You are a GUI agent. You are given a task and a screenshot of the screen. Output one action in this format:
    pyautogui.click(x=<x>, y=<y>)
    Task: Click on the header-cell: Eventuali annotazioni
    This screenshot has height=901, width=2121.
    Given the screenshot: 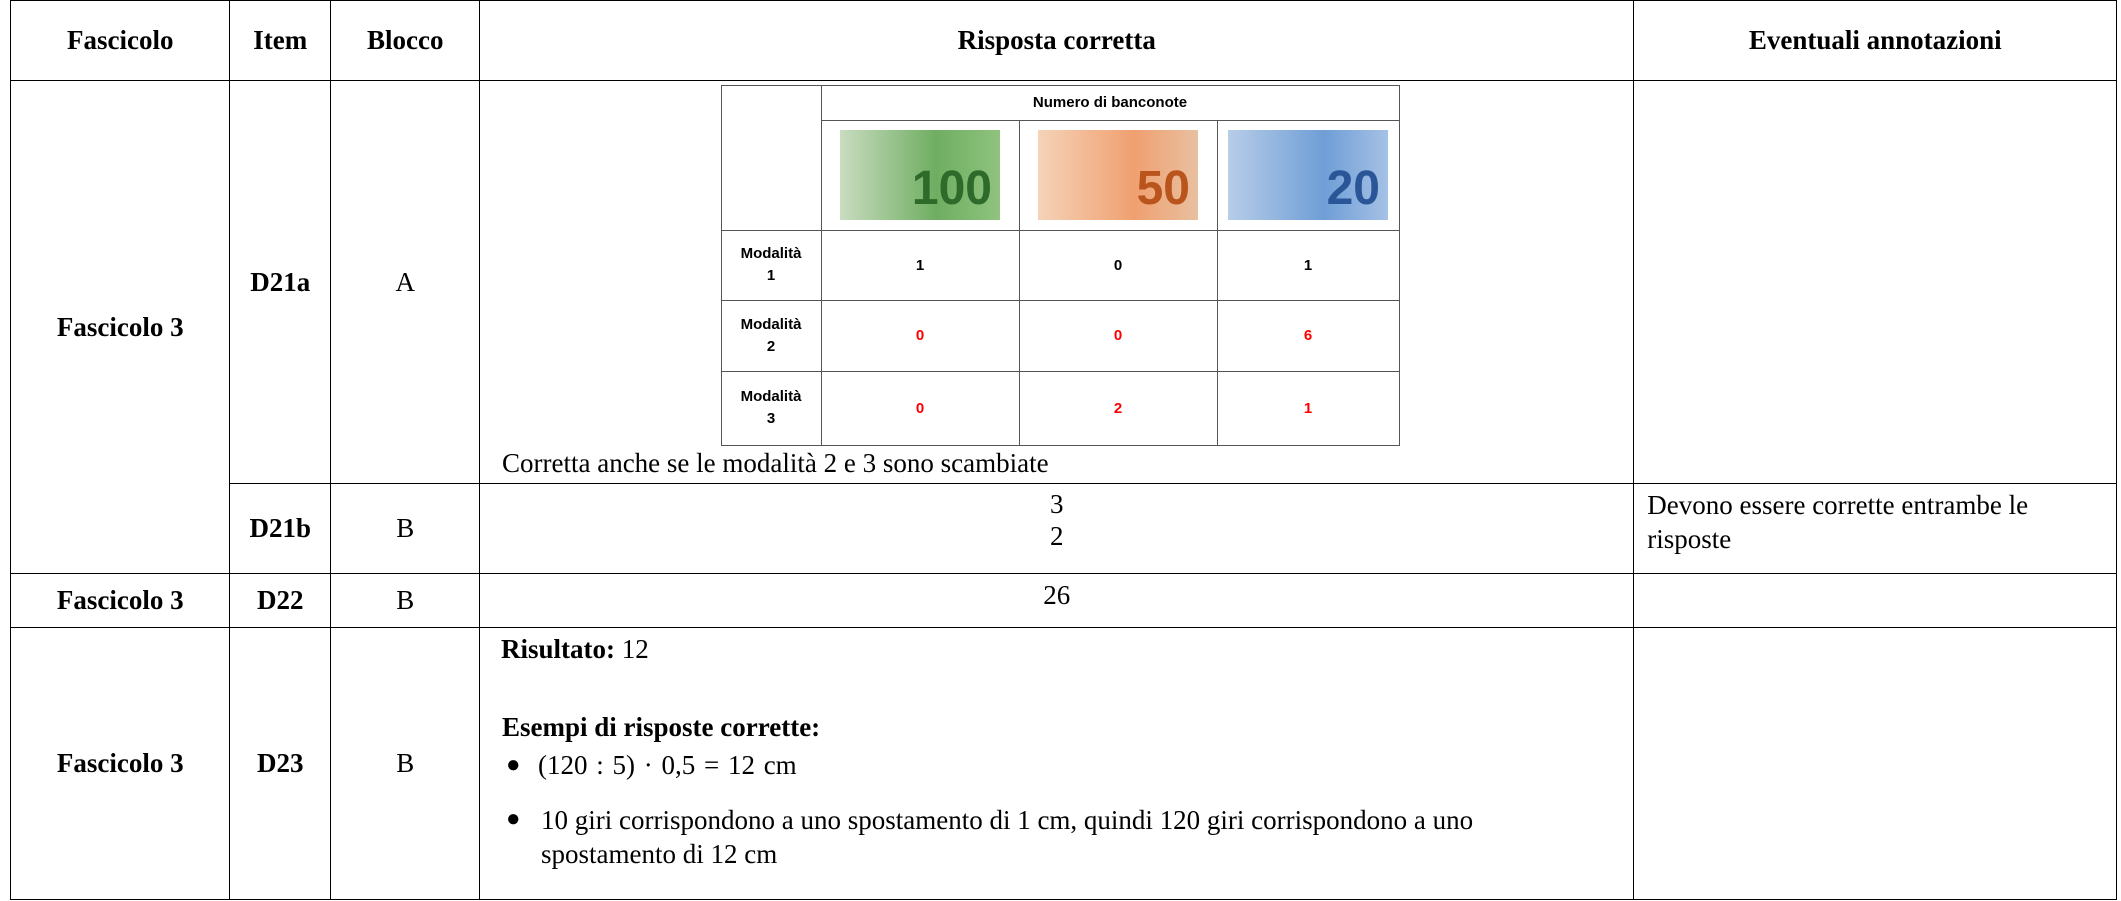 What is the action you would take?
    pyautogui.click(x=1875, y=41)
    